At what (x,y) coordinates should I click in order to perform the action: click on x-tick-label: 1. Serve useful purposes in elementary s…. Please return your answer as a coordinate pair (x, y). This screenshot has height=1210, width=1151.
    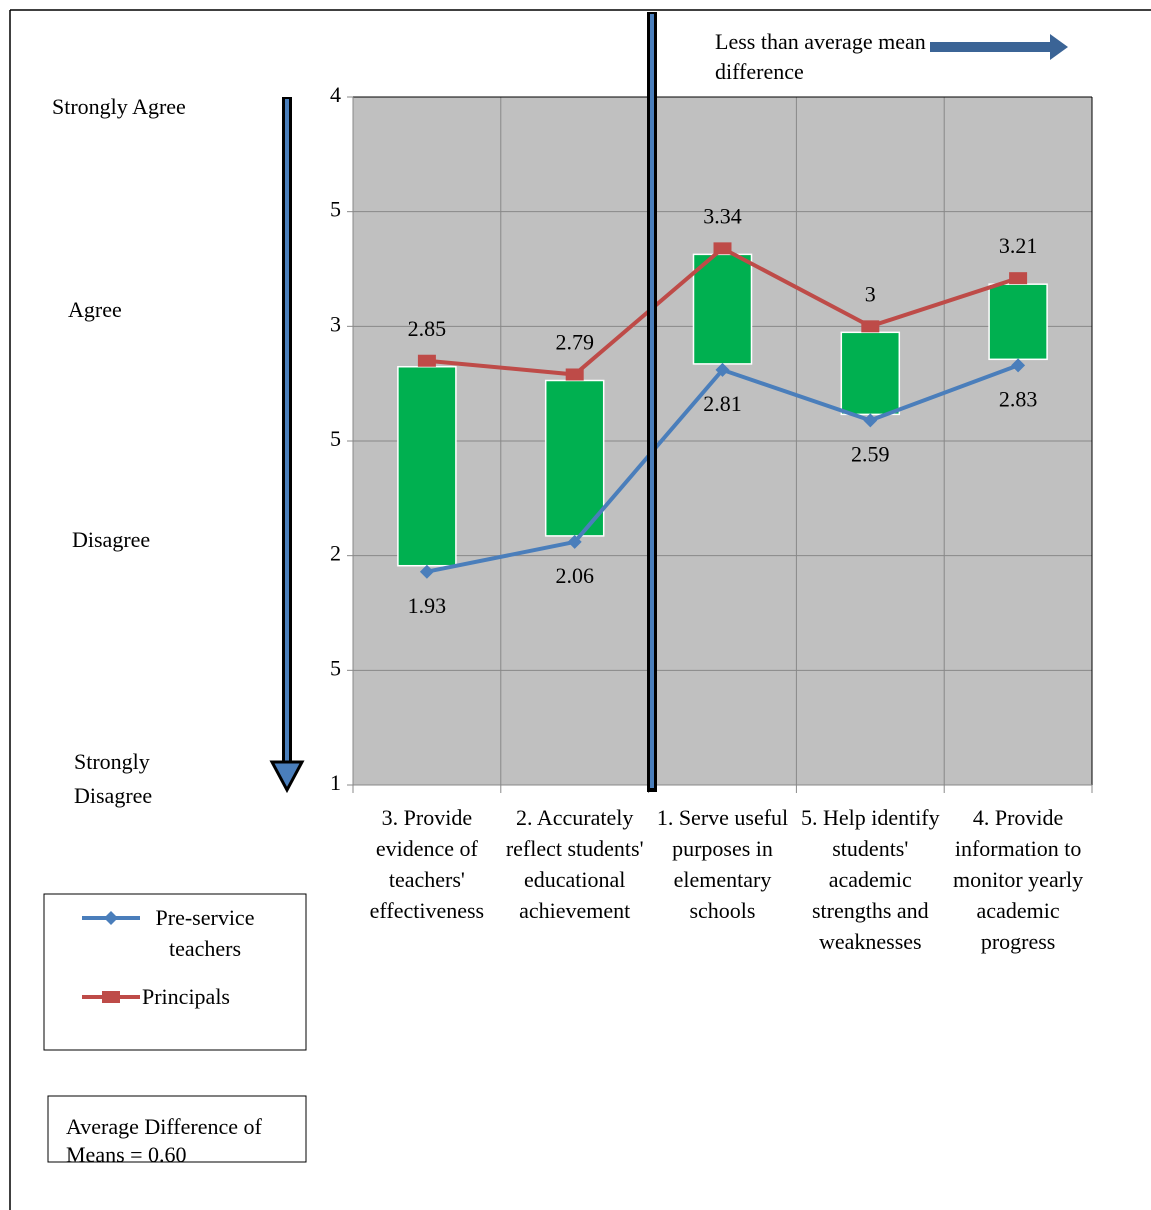
    Looking at the image, I should click on (722, 864).